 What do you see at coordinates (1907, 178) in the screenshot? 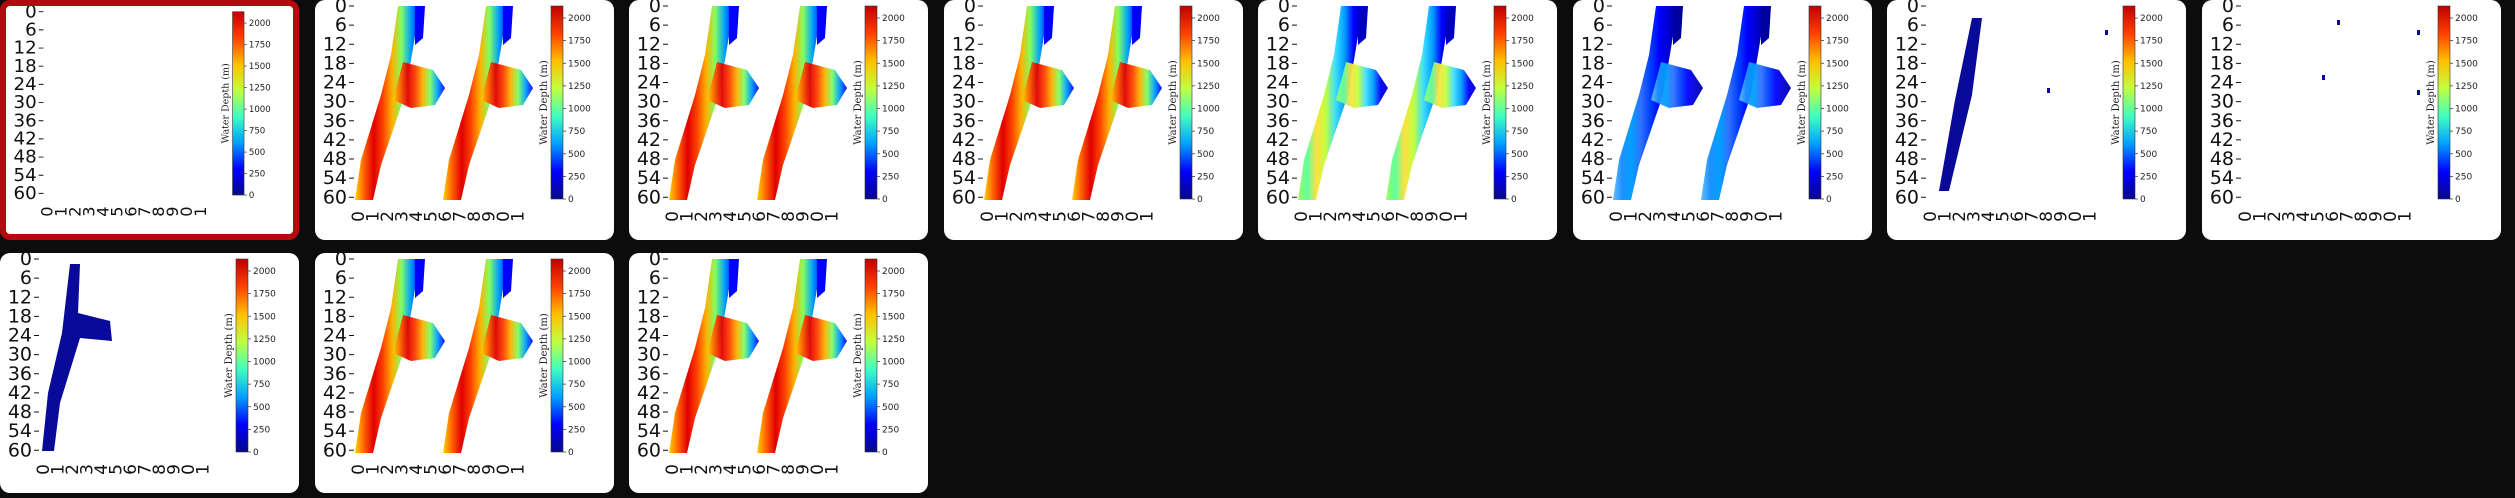
I see `y-tick-label: 54` at bounding box center [1907, 178].